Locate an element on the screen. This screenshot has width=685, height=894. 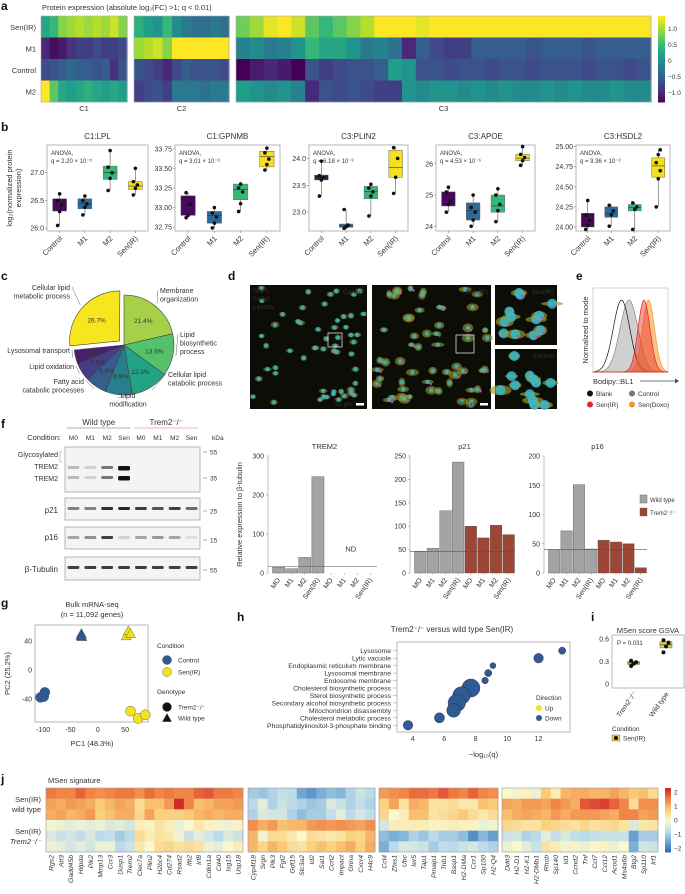
pie-percent-label: 12.3% is located at coordinates (140, 372).